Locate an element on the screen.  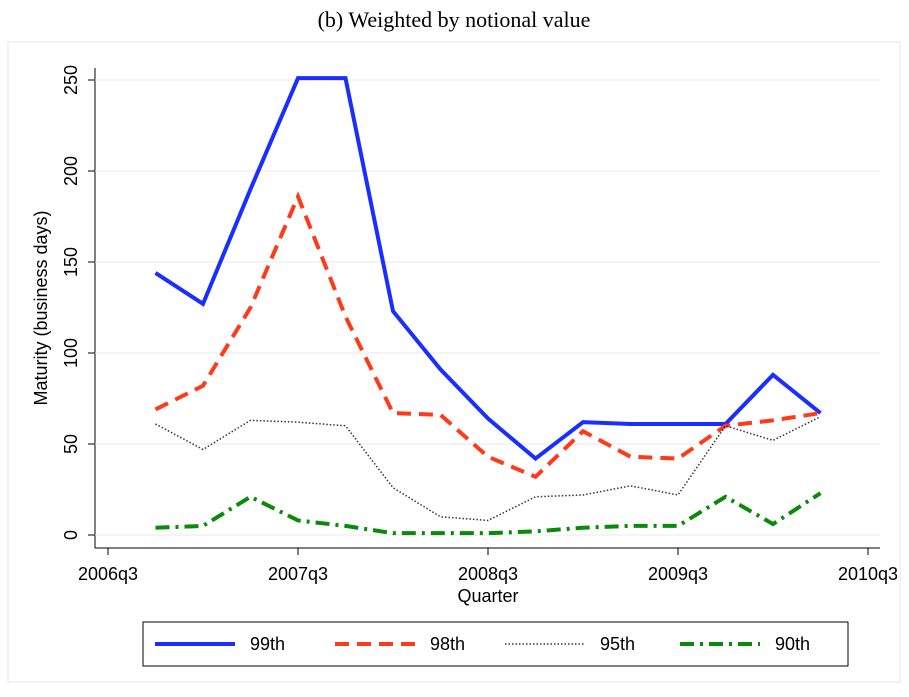
x-tick-label: 2007q3 is located at coordinates (298, 574).